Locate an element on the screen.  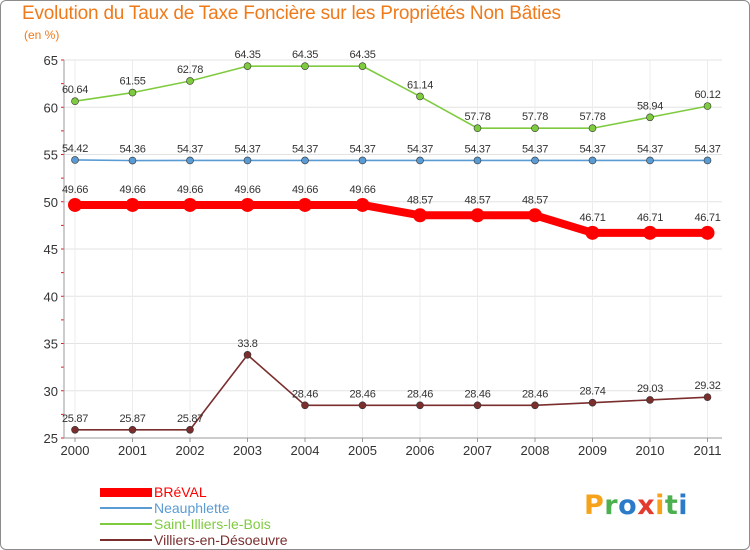
x-tick-label: 2007 is located at coordinates (477, 450).